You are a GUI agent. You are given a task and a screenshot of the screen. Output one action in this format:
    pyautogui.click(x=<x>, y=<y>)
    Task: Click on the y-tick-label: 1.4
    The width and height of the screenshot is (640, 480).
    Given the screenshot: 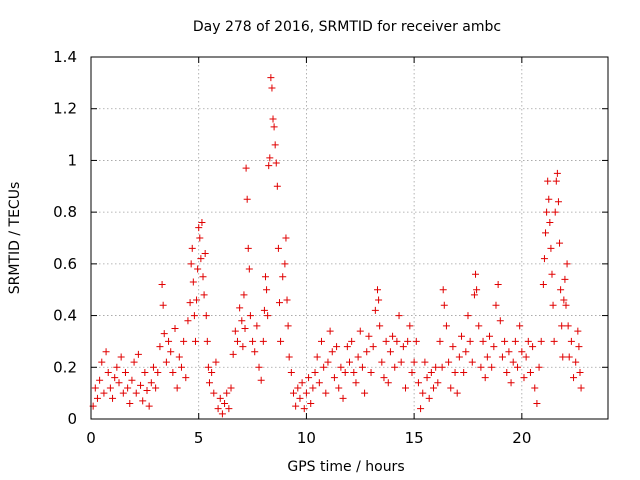 What is the action you would take?
    pyautogui.click(x=65, y=57)
    